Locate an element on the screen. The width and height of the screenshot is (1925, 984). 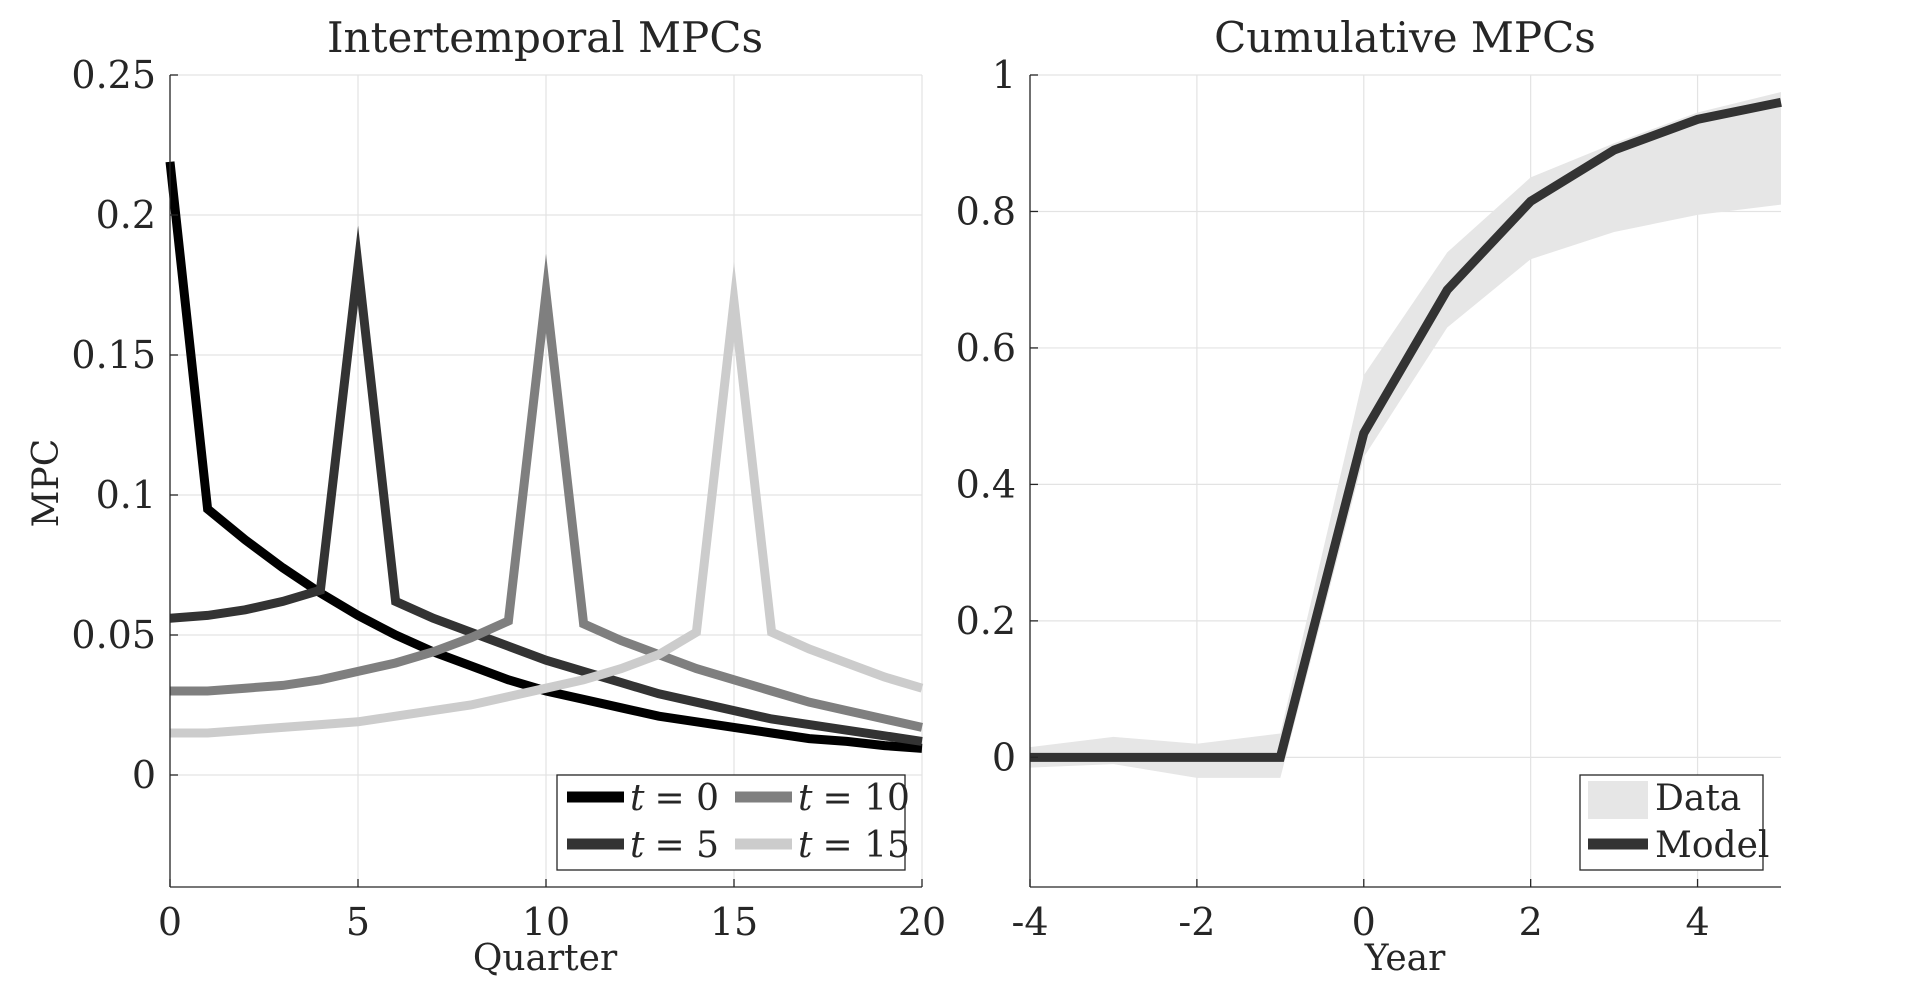
x-tick-label: 5 is located at coordinates (358, 922).